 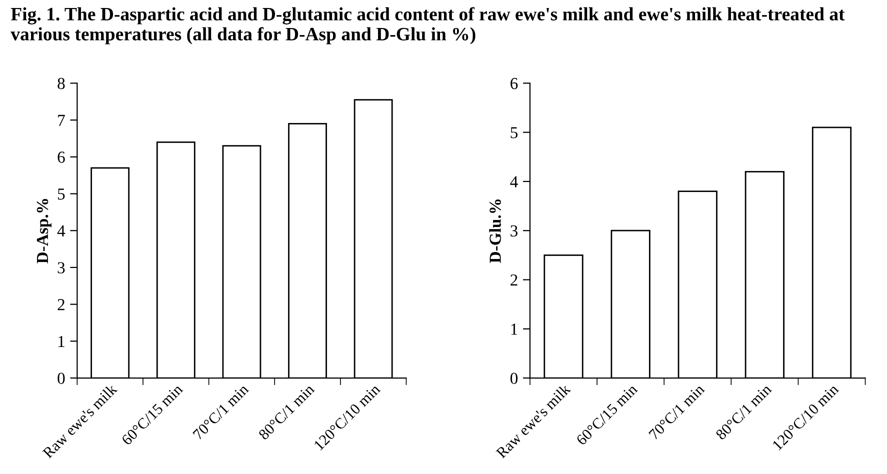 I want to click on chart-title: Fig. 1. The D-aspartic acid and D-glutamic acid content of raw ewe's milk and ewe's milk heat-treated at various temperatures (all data for D-Asp and D-Glu in %), so click(x=427, y=25).